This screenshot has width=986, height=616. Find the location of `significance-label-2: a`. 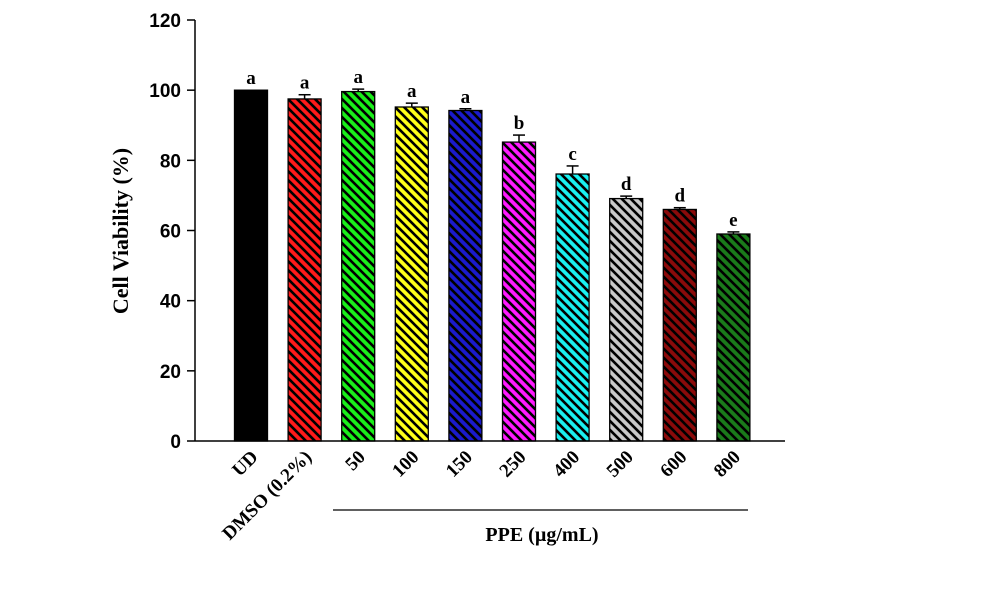

significance-label-2: a is located at coordinates (358, 77).